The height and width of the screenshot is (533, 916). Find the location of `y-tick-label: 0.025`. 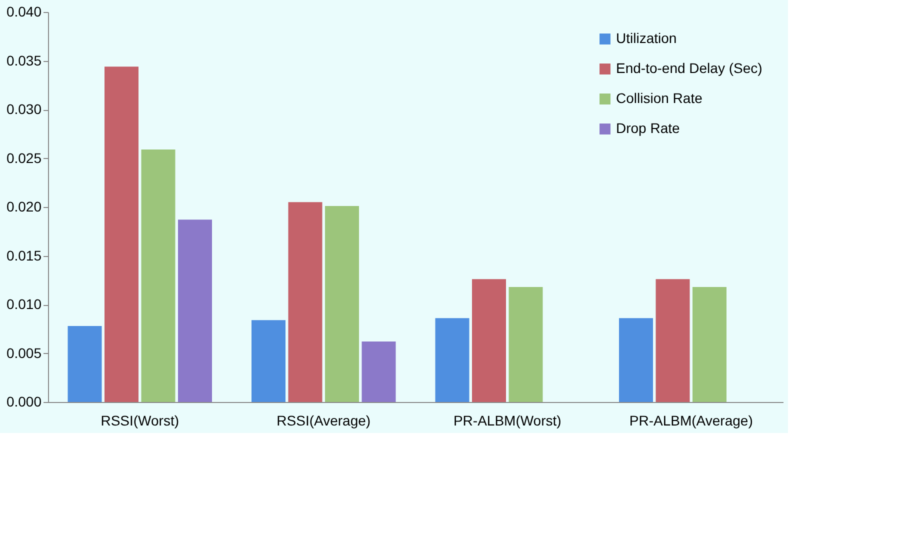

y-tick-label: 0.025 is located at coordinates (24, 158).